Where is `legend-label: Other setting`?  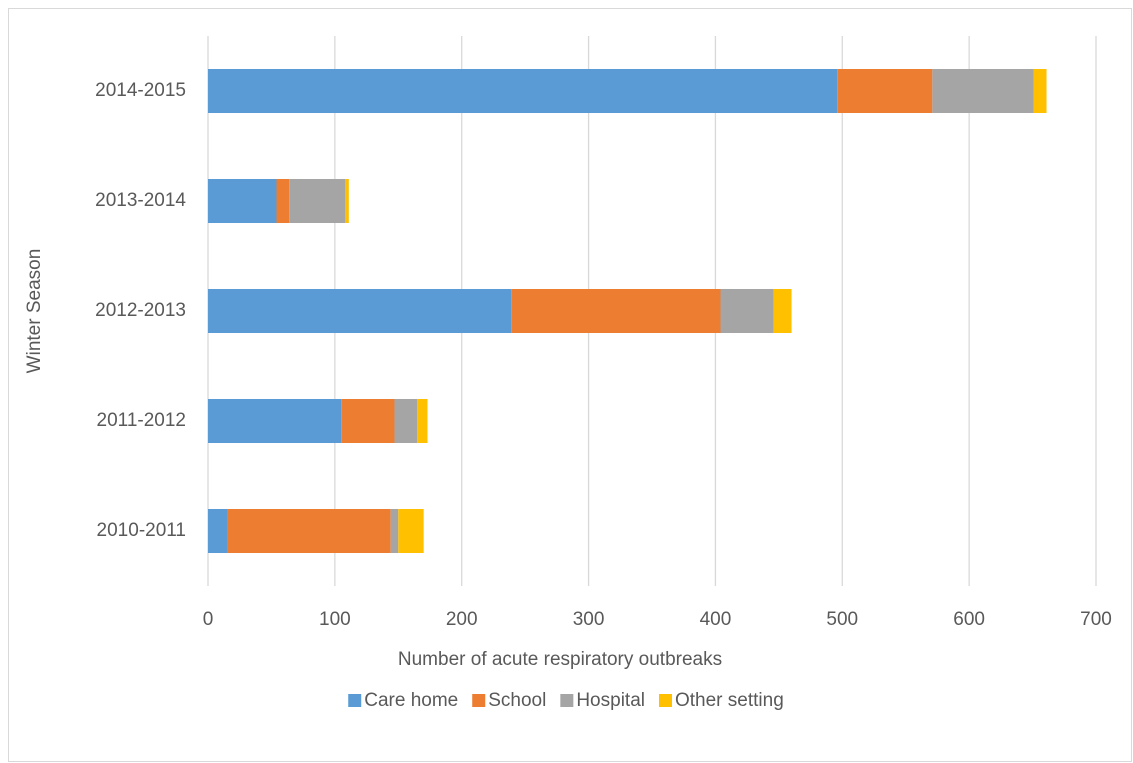
legend-label: Other setting is located at coordinates (729, 700).